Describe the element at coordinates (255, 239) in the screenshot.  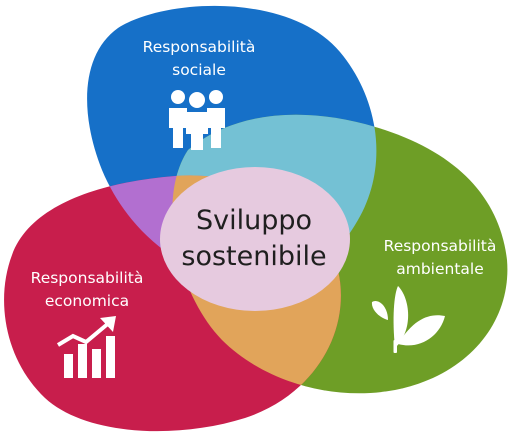
I see `center-overlap` at that location.